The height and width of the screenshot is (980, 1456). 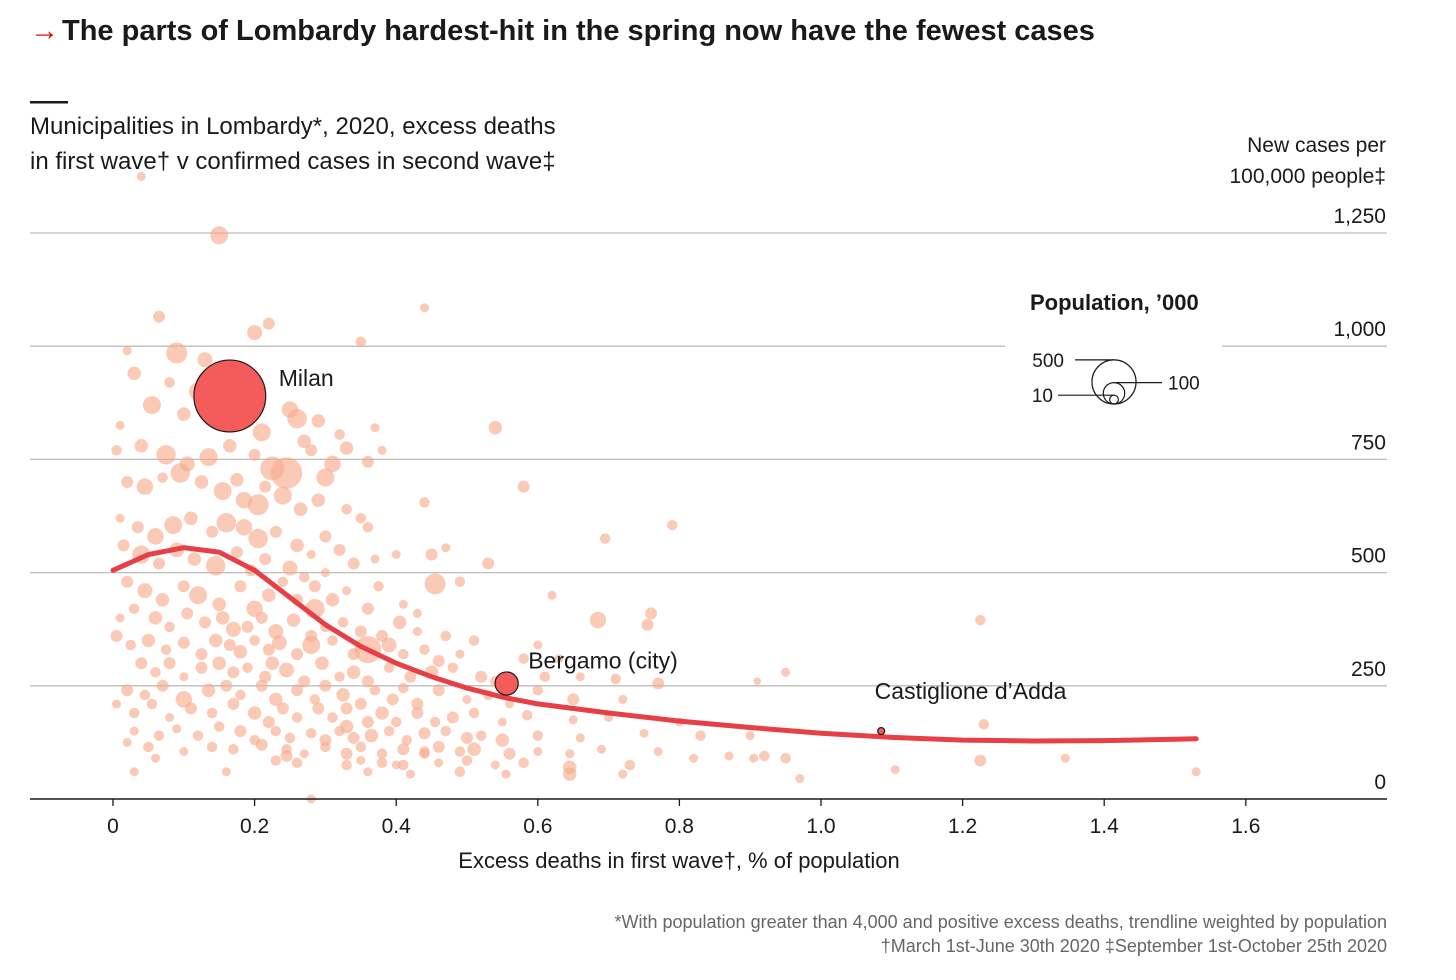 I want to click on size-legend: Population, ’000 500 100 10, so click(x=1115, y=350).